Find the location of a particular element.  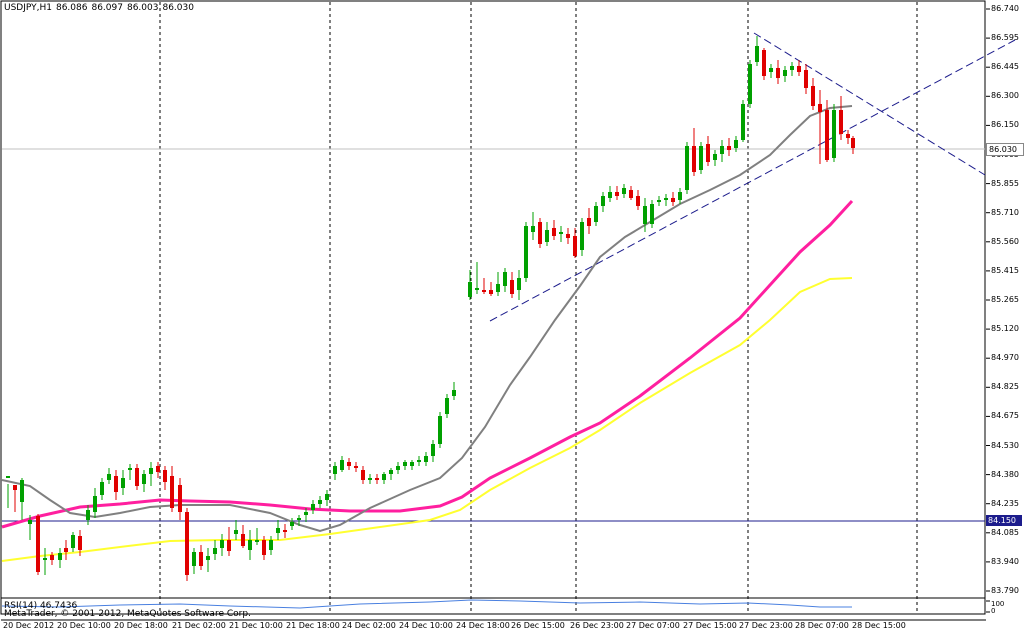

time-tick-label: 28 Dec 07:00 is located at coordinates (822, 625).